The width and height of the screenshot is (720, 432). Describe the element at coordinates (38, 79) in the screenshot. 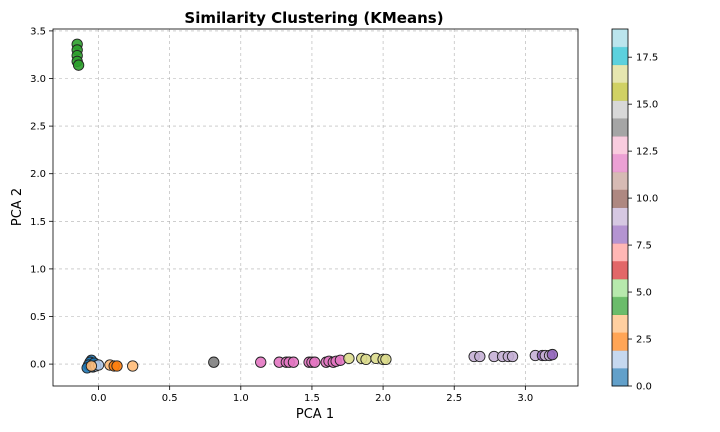

I see `y-tick-label: 3.0` at that location.